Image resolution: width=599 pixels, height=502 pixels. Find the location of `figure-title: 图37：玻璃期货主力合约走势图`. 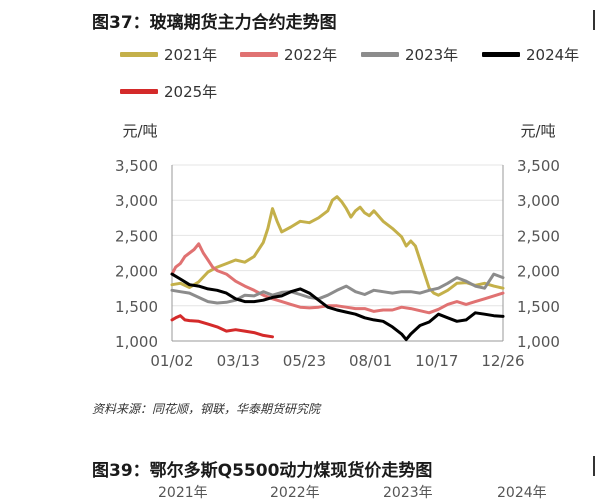

figure-title: 图37：玻璃期货主力合约走势图 is located at coordinates (214, 23).